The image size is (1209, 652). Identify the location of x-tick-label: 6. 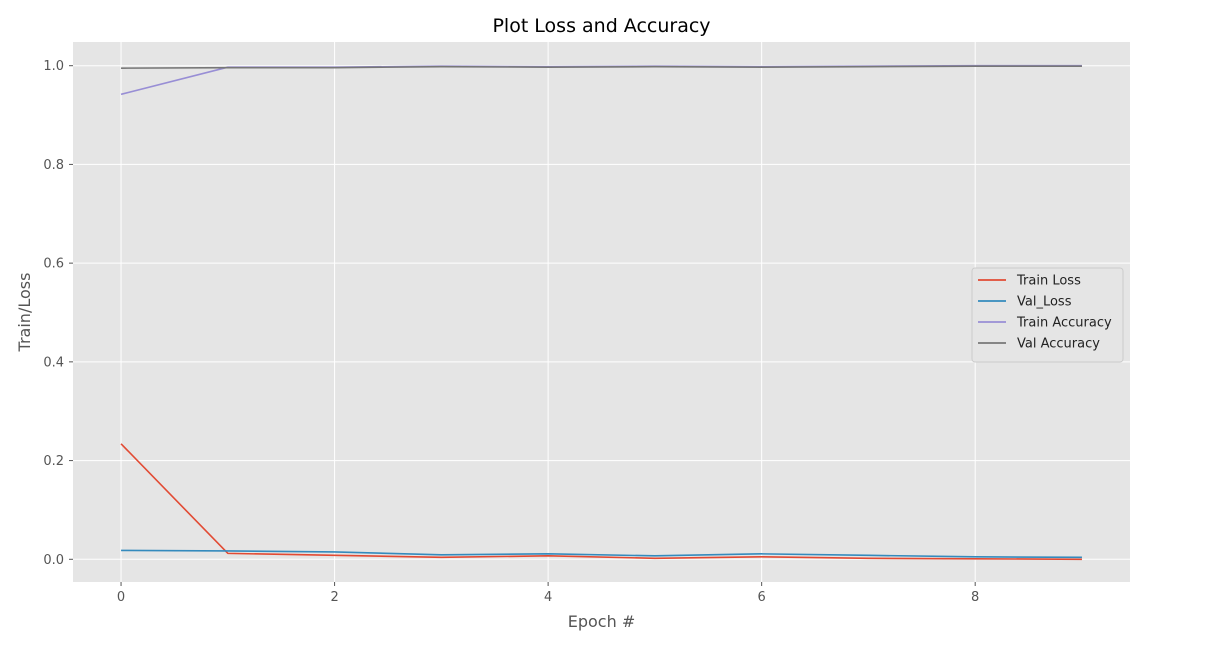
(762, 597).